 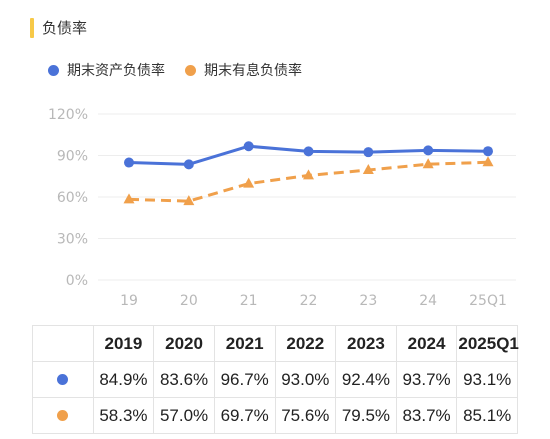 I want to click on legend-item-series2: 期末有息负债率, so click(x=243, y=70).